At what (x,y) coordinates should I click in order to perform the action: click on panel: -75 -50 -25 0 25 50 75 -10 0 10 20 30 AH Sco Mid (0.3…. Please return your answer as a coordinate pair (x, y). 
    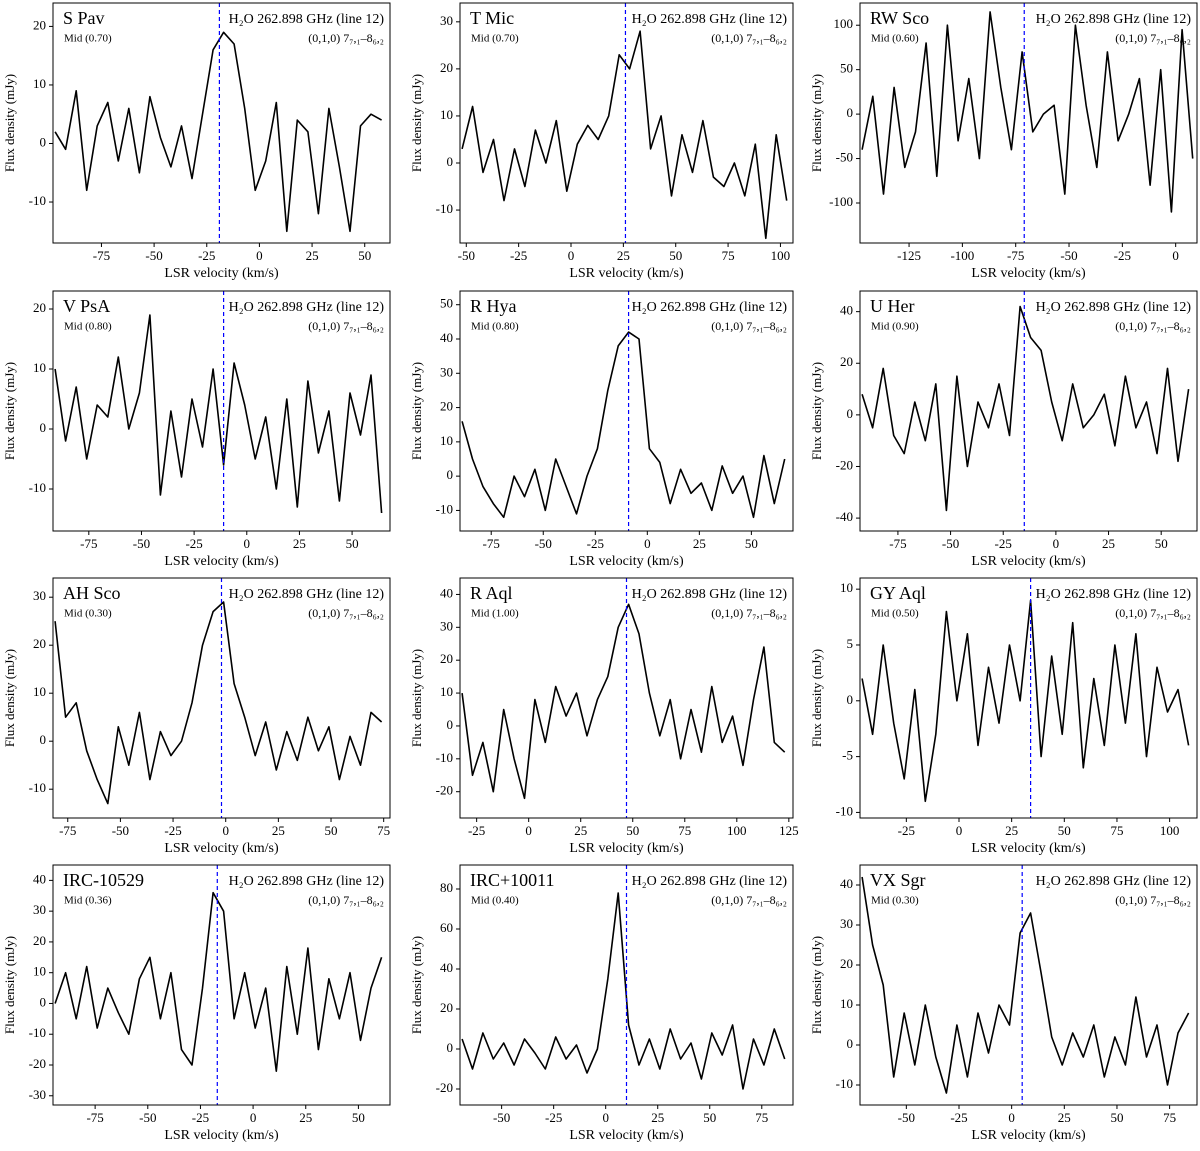
    Looking at the image, I should click on (196, 716).